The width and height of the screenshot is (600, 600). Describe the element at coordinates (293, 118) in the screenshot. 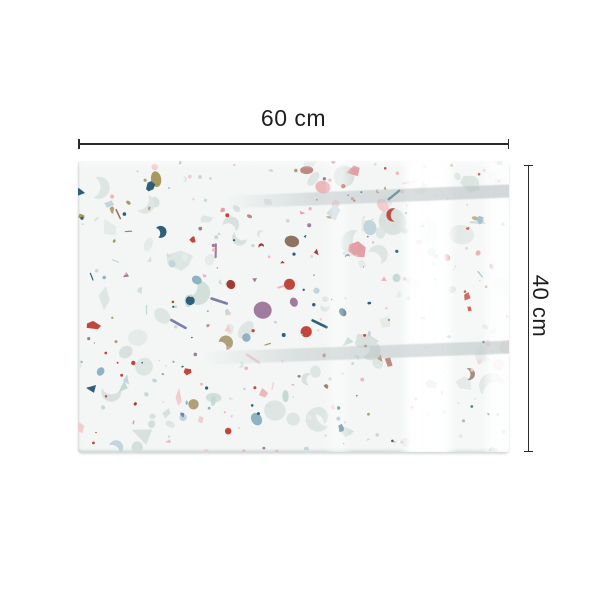

I see `width-dimension-label: 60 cm` at that location.